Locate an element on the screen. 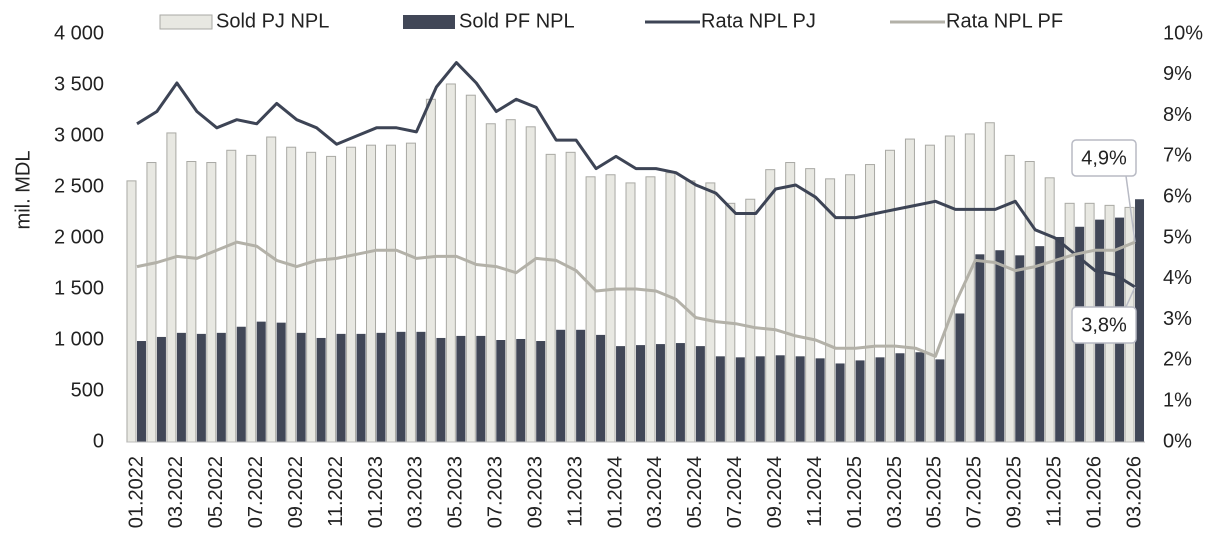 Image resolution: width=1211 pixels, height=546 pixels. x-tick-label: 09.2025 is located at coordinates (1015, 492).